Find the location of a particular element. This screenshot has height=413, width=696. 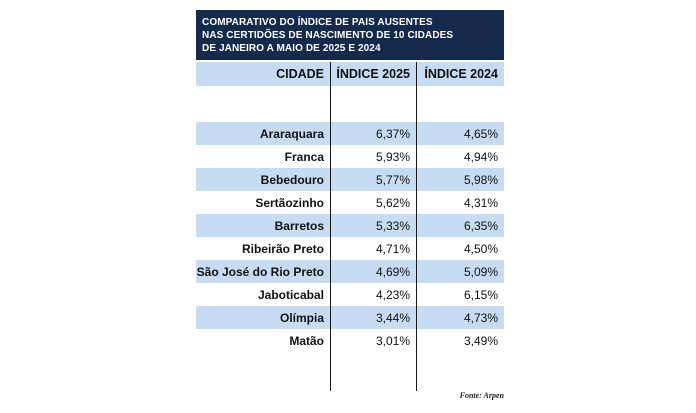

cell-index-2024: 6,35% is located at coordinates (460, 225).